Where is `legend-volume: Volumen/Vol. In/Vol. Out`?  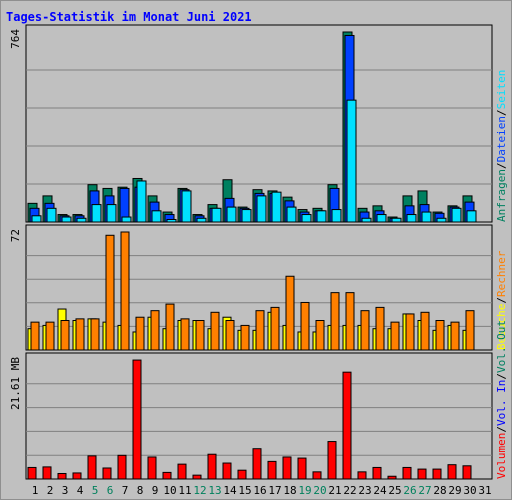
legend-volume: Volumen/Vol. In/Vol. Out is located at coordinates (501, 399).